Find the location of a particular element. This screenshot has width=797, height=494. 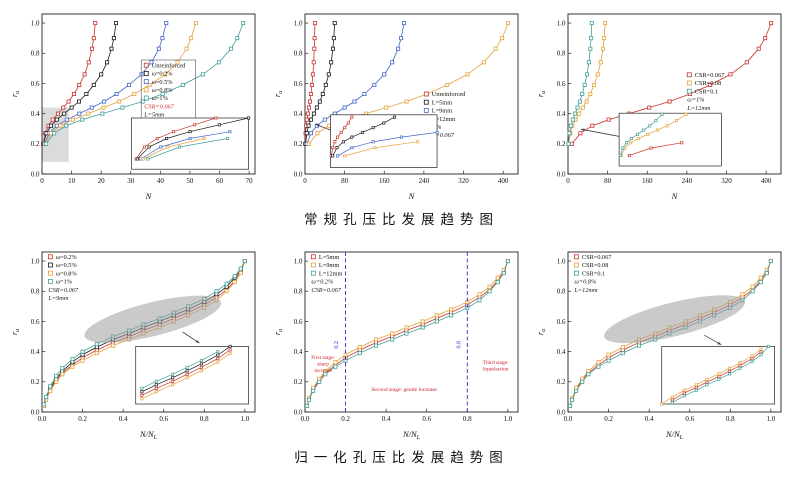

svg-text:Third stage:liquefaction: Third stage: liquefaction is located at coordinates (496, 366).